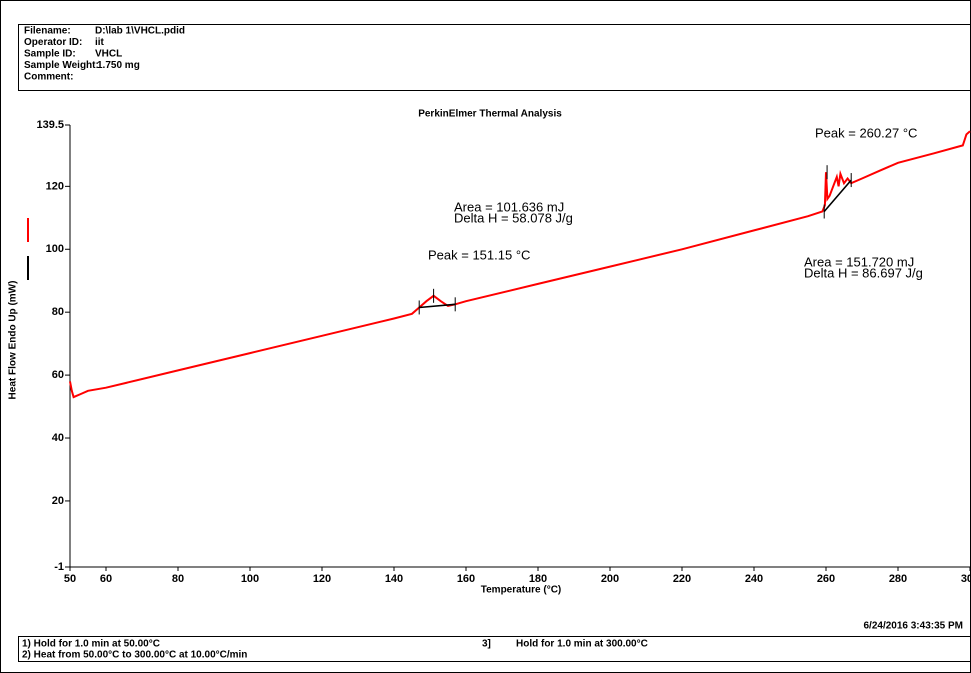 The width and height of the screenshot is (971, 673). What do you see at coordinates (58, 312) in the screenshot?
I see `y-tick-label: 80` at bounding box center [58, 312].